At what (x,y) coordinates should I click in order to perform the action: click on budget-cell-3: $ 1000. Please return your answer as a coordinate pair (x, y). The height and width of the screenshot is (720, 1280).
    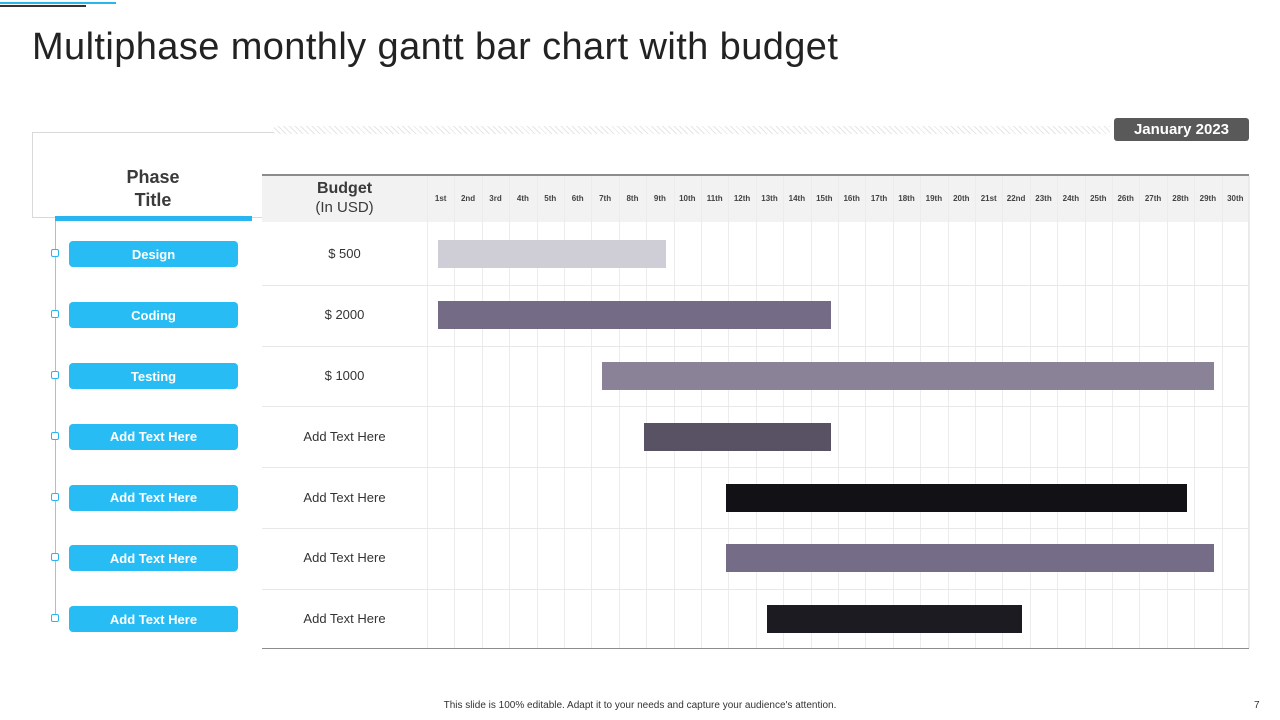
    Looking at the image, I should click on (344, 375).